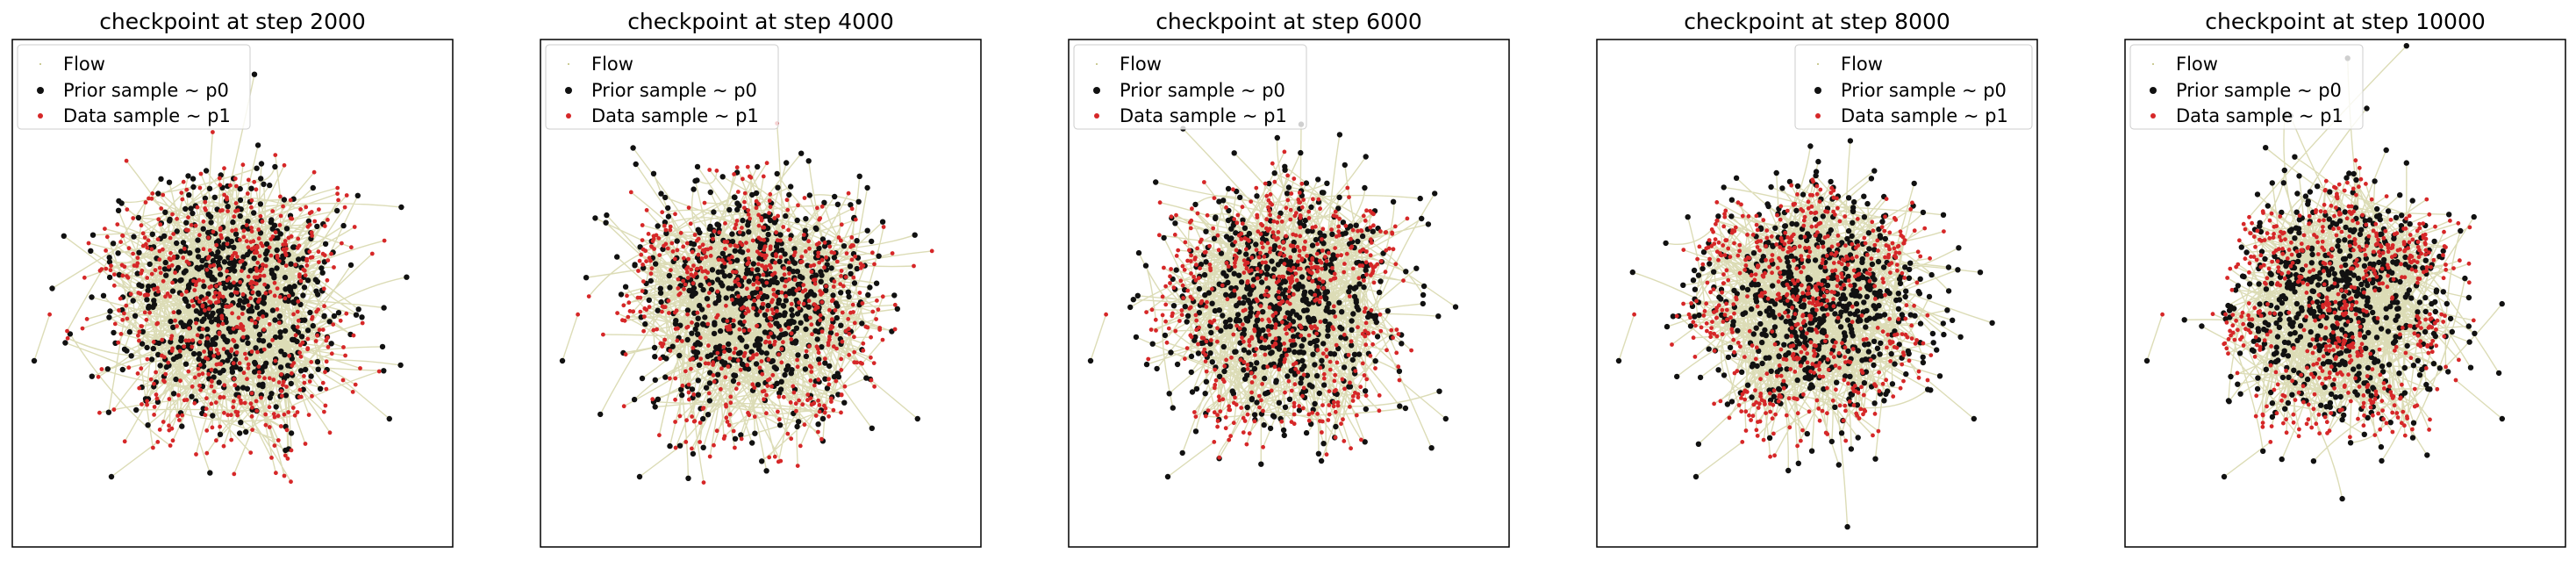 Image resolution: width=2576 pixels, height=561 pixels. I want to click on panel-1-legend-flow-label: Flow, so click(84, 64).